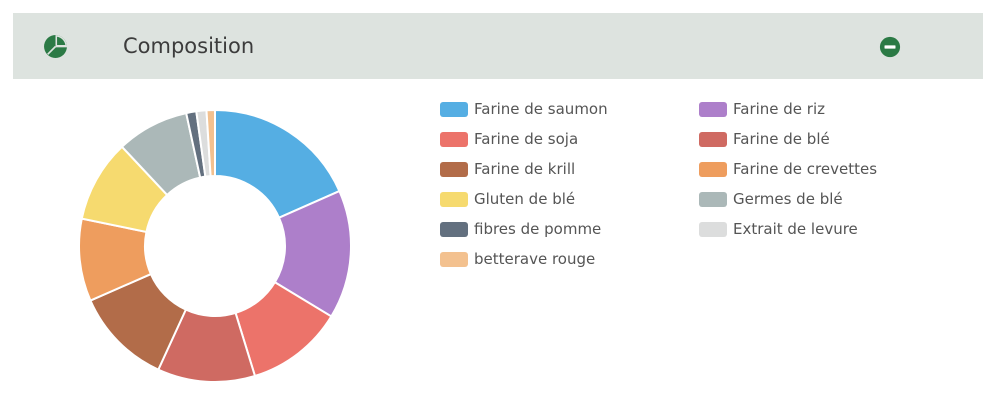 The height and width of the screenshot is (400, 1000). I want to click on legend-label: Farine de soja, so click(526, 139).